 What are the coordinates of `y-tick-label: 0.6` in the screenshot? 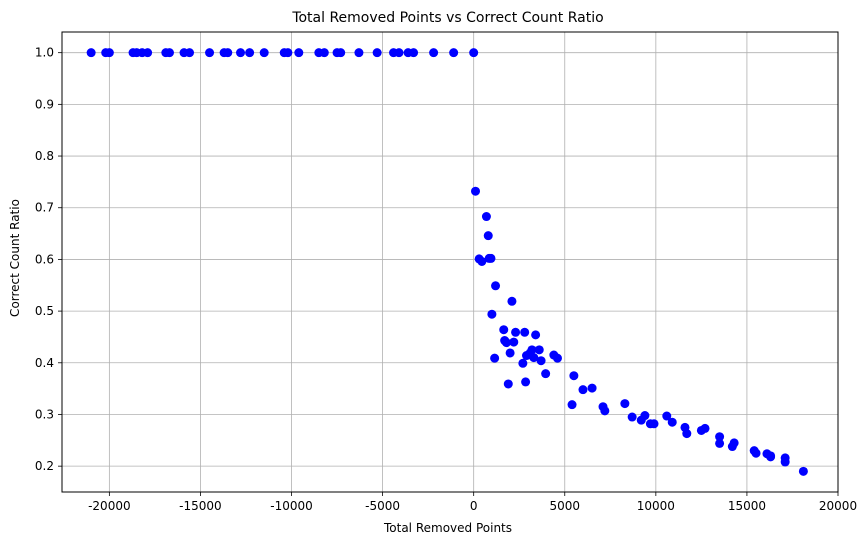 It's located at (44, 259).